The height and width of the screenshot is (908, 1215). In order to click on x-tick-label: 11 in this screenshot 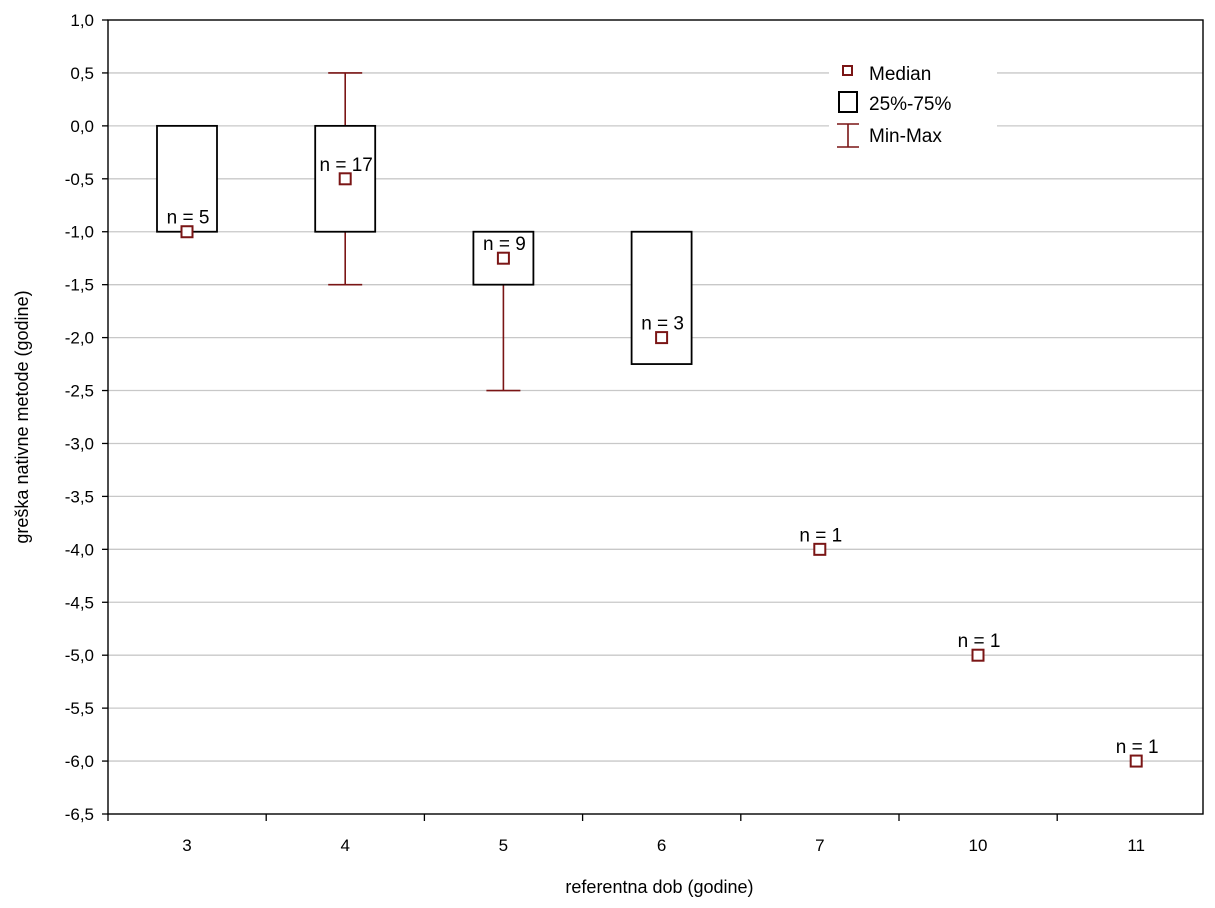, I will do `click(1136, 845)`.